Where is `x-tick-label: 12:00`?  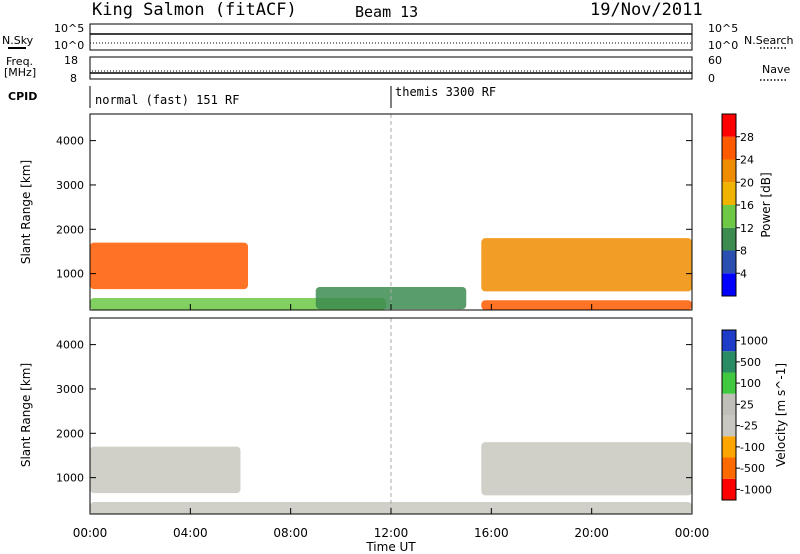 x-tick-label: 12:00 is located at coordinates (391, 533).